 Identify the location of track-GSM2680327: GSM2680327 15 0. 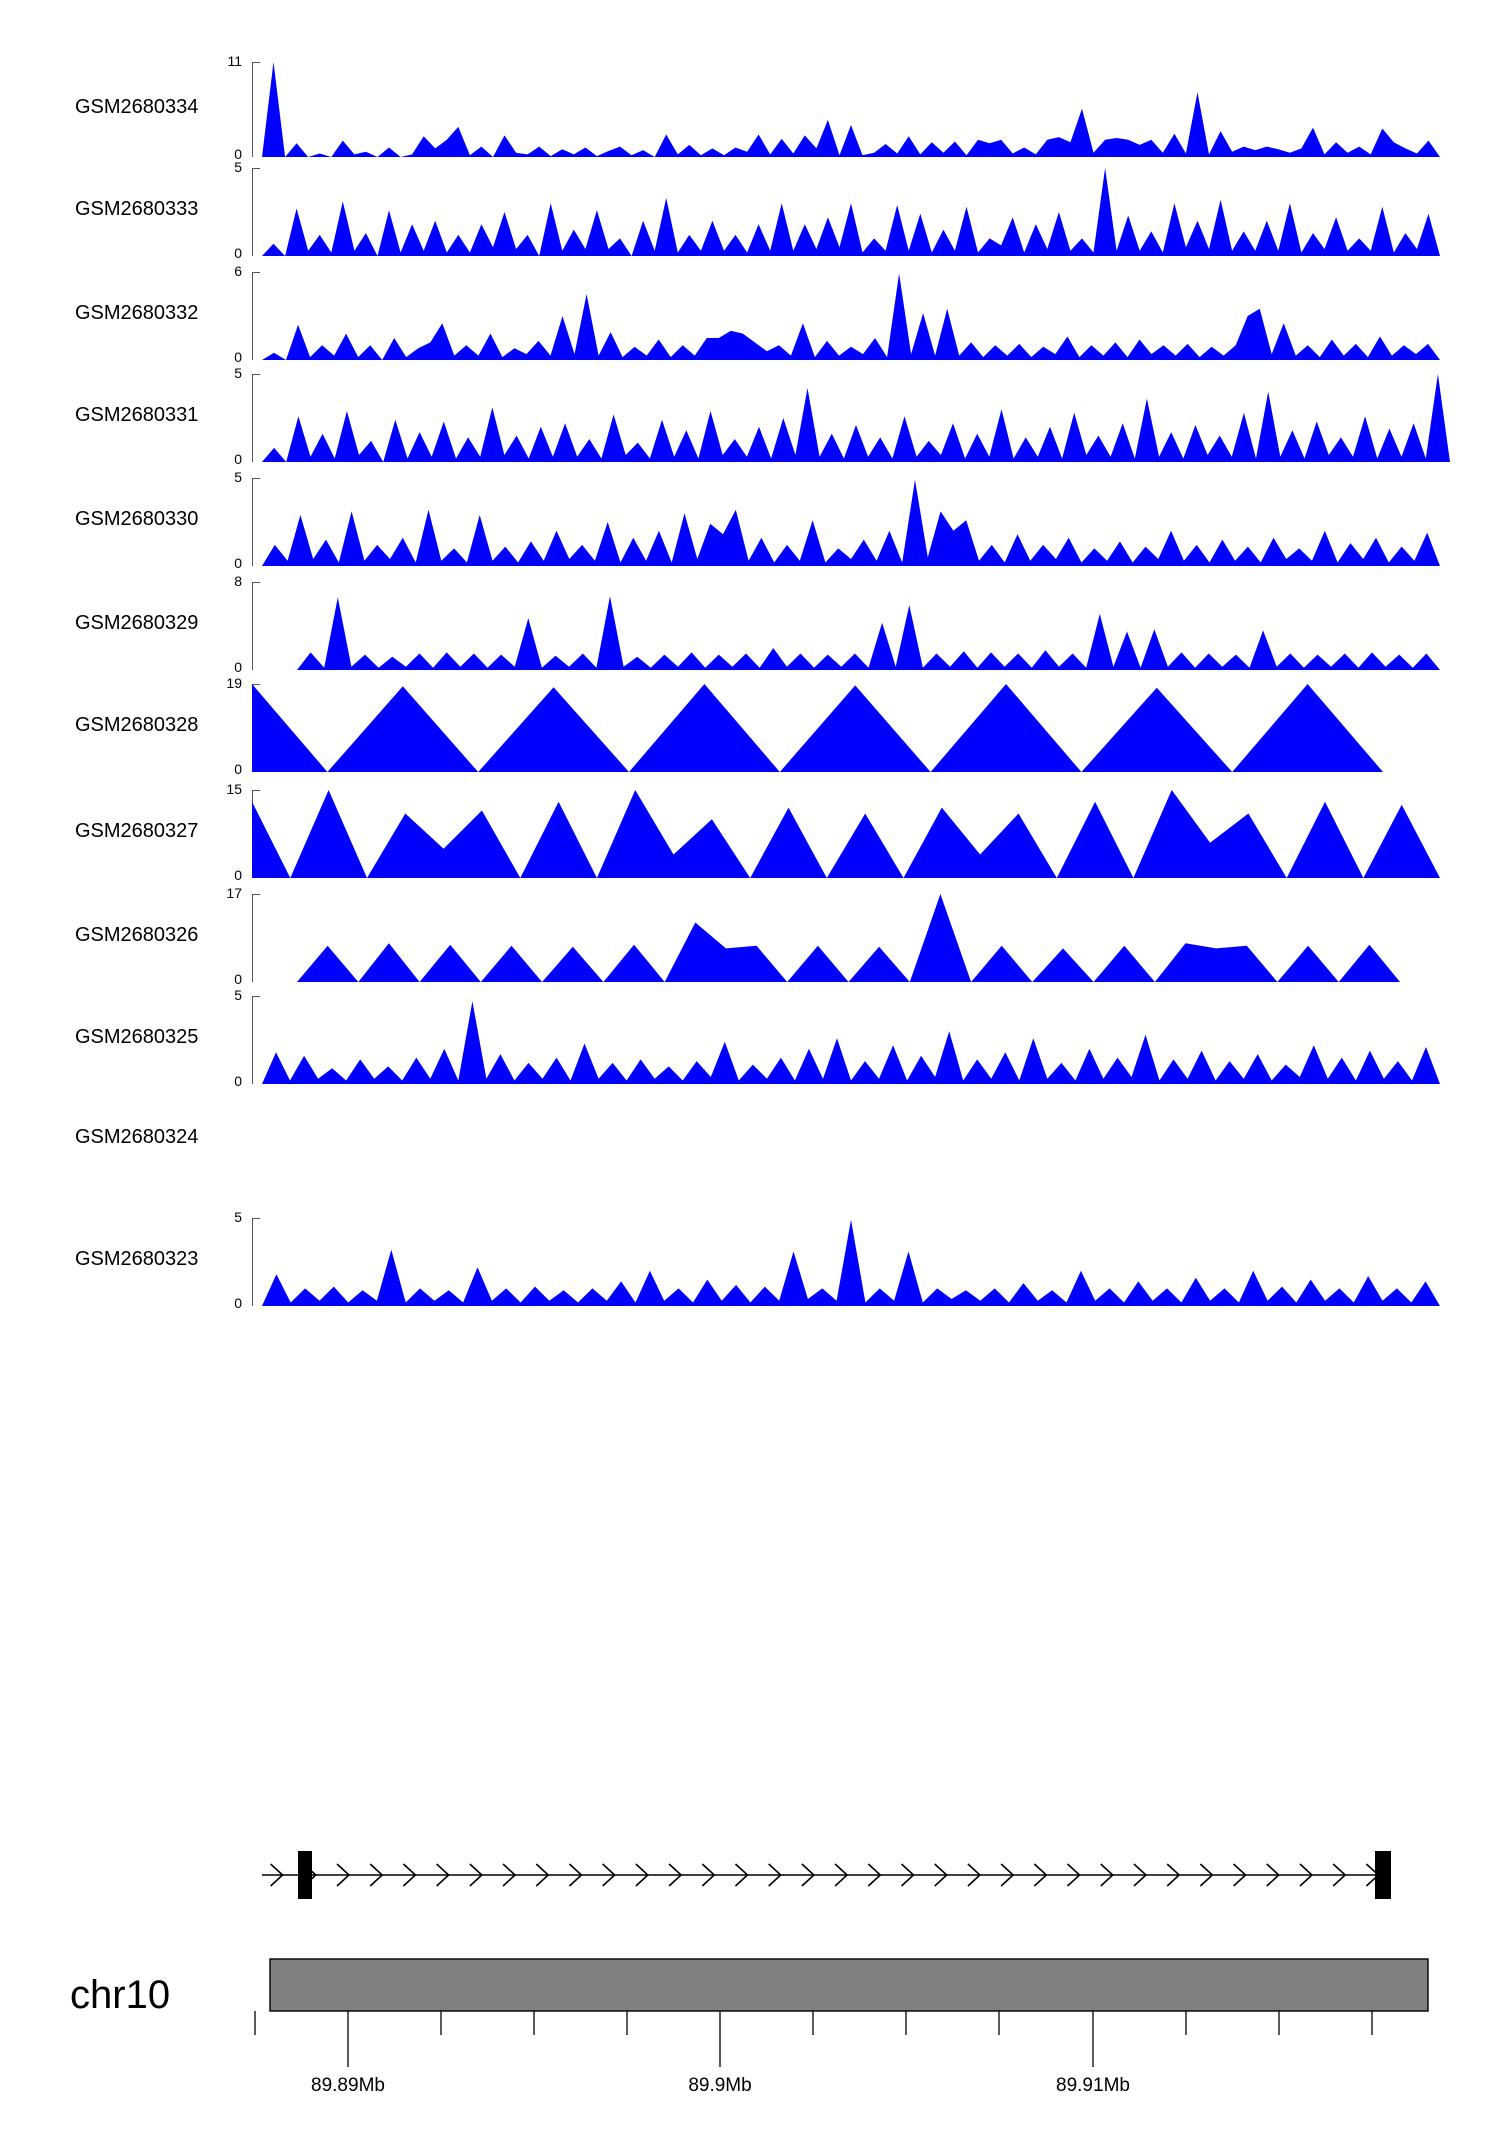
(750, 832).